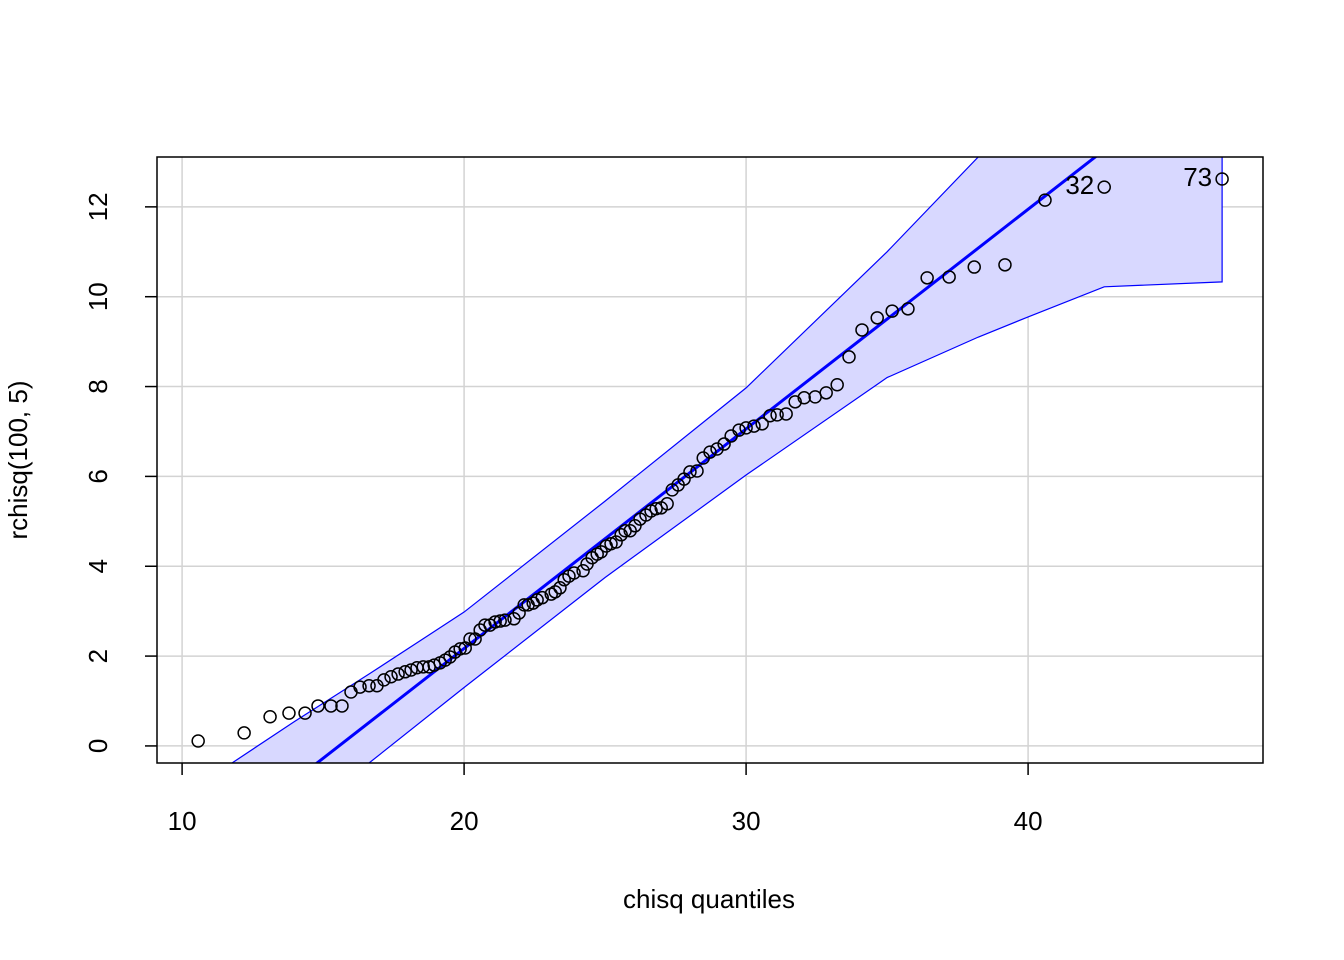 The image size is (1344, 960). I want to click on x-axis-title: chisq quantiles, so click(709, 899).